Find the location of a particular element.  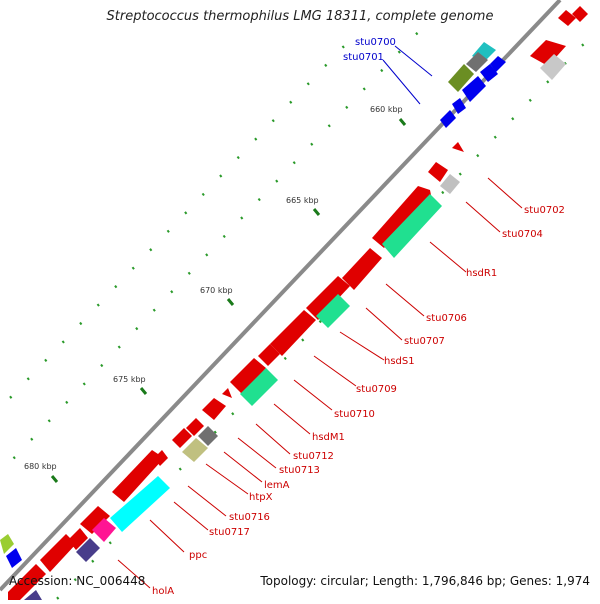

kbp-tick-label: 670 kbp is located at coordinates (216, 290).